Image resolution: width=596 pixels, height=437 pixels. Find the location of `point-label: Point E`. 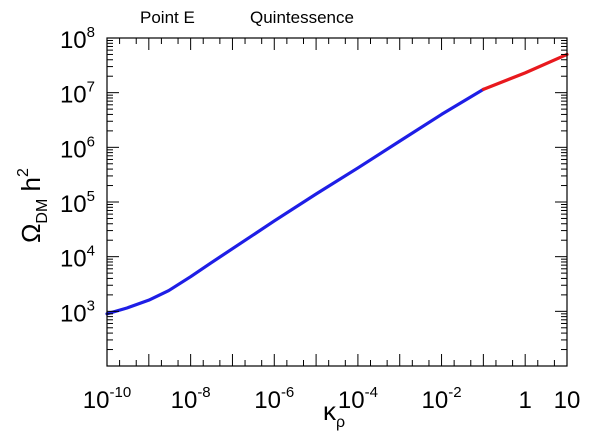

point-label: Point E is located at coordinates (167, 17).